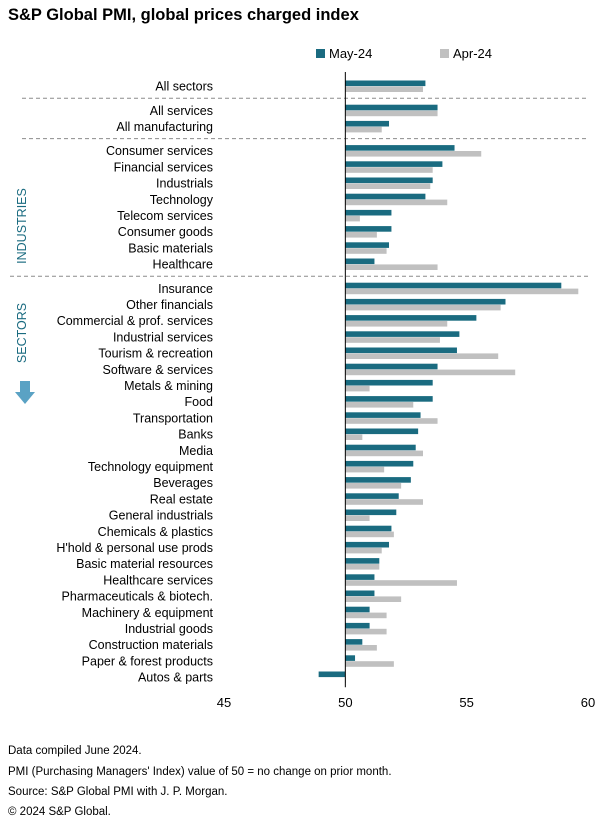  Describe the element at coordinates (196, 451) in the screenshot. I see `category-label: Media` at that location.